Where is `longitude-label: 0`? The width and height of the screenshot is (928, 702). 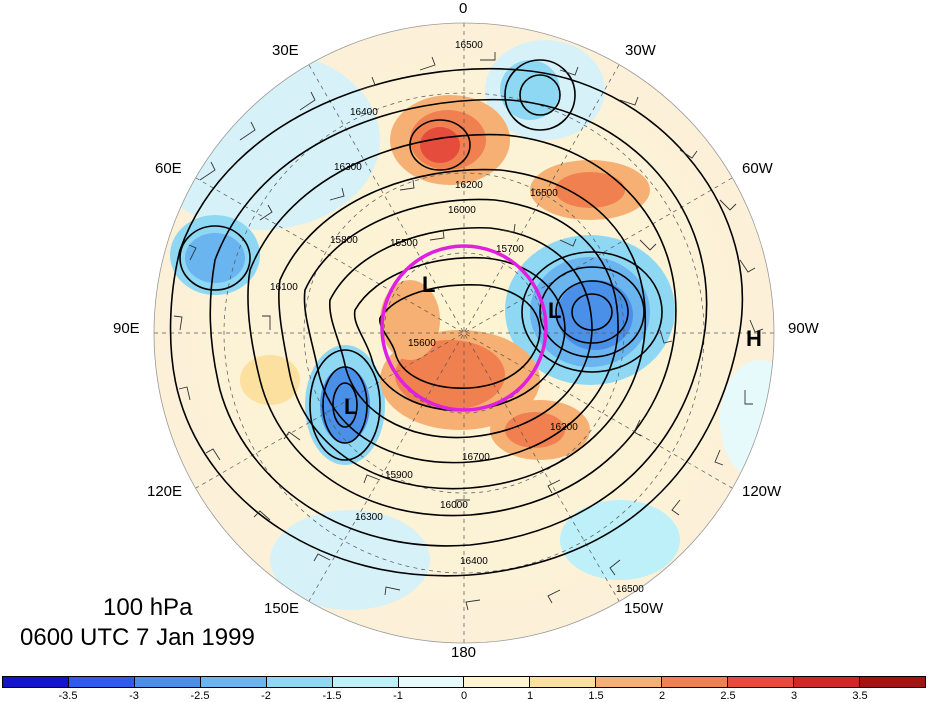
longitude-label: 0 is located at coordinates (463, 8).